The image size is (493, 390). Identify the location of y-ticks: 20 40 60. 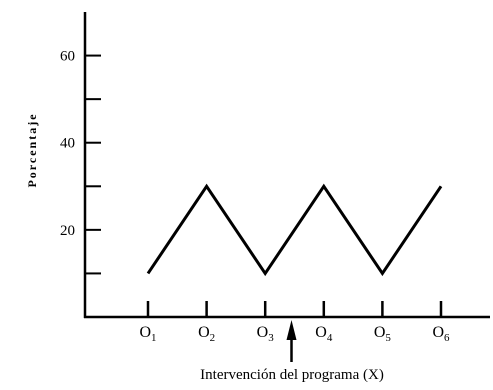
(80, 161).